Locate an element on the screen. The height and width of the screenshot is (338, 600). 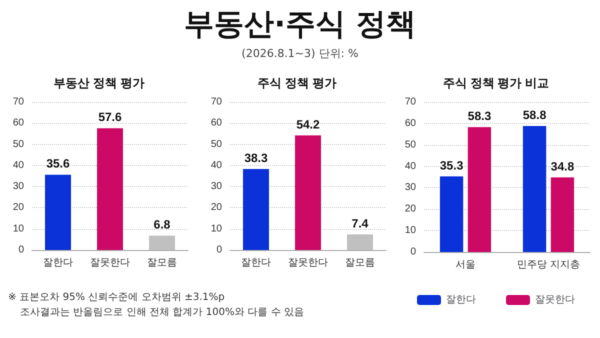
data-label: 35.6 is located at coordinates (58, 163).